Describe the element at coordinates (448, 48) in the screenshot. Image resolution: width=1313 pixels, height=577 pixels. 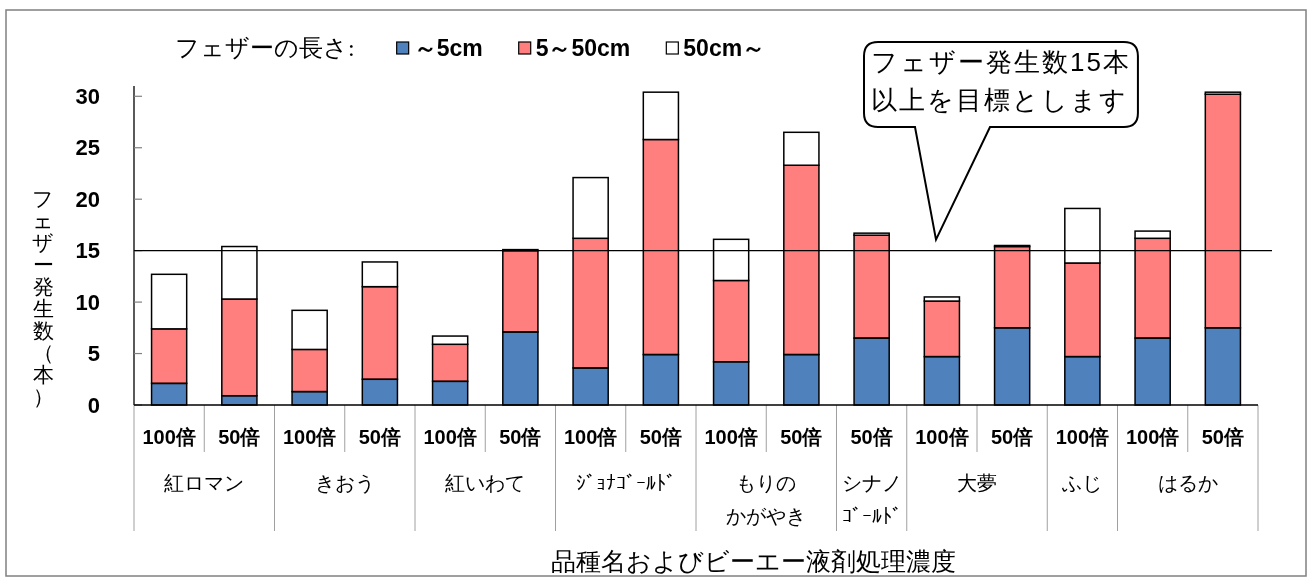
I see `legend-label: ～5cm` at that location.